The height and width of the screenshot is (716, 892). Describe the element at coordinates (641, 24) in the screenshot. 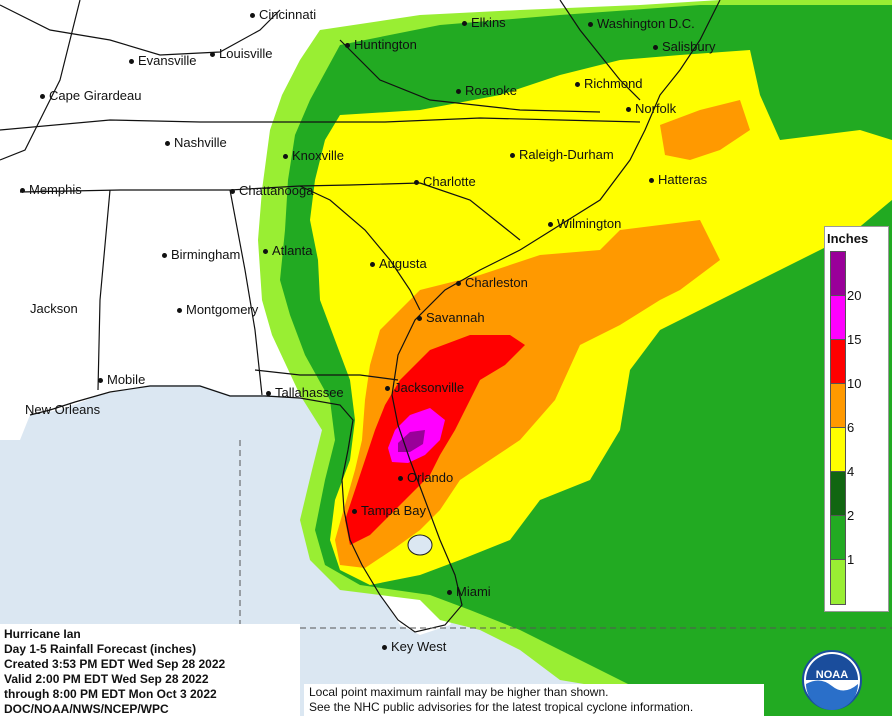

I see `city-washington: Washington D.C.` at that location.